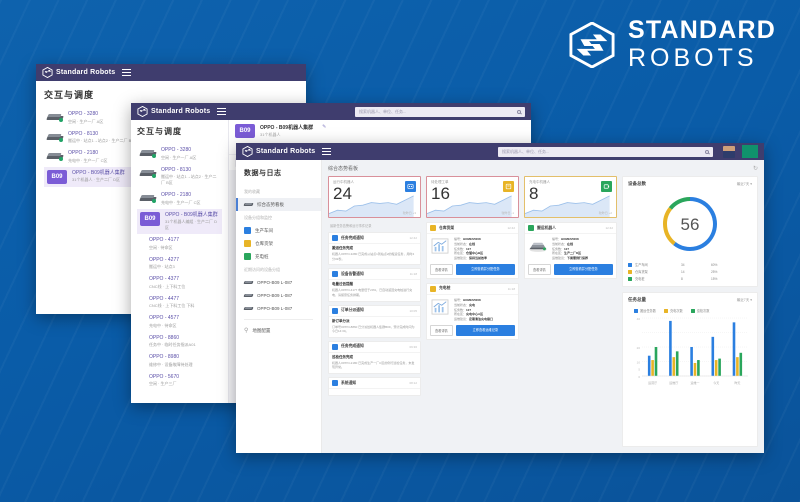 The image size is (800, 502). I want to click on kpi-row: 运行中机器人 24 较昨日 +3 待处理工, so click(472, 197).